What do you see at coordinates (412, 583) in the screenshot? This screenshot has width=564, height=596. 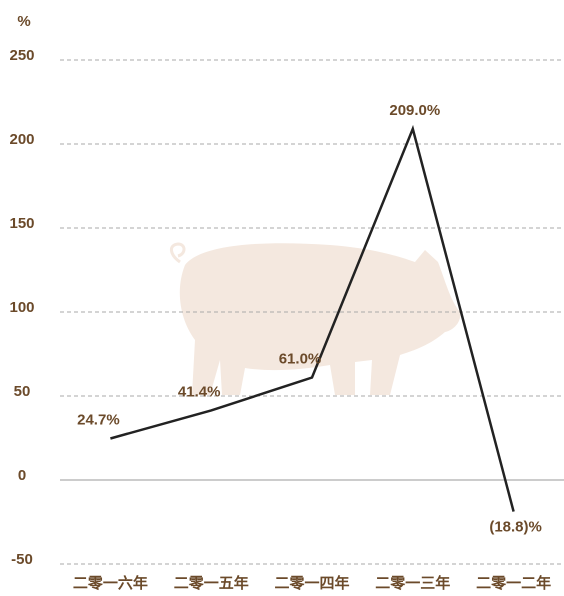 I see `x-tick-label: 二零一三年` at bounding box center [412, 583].